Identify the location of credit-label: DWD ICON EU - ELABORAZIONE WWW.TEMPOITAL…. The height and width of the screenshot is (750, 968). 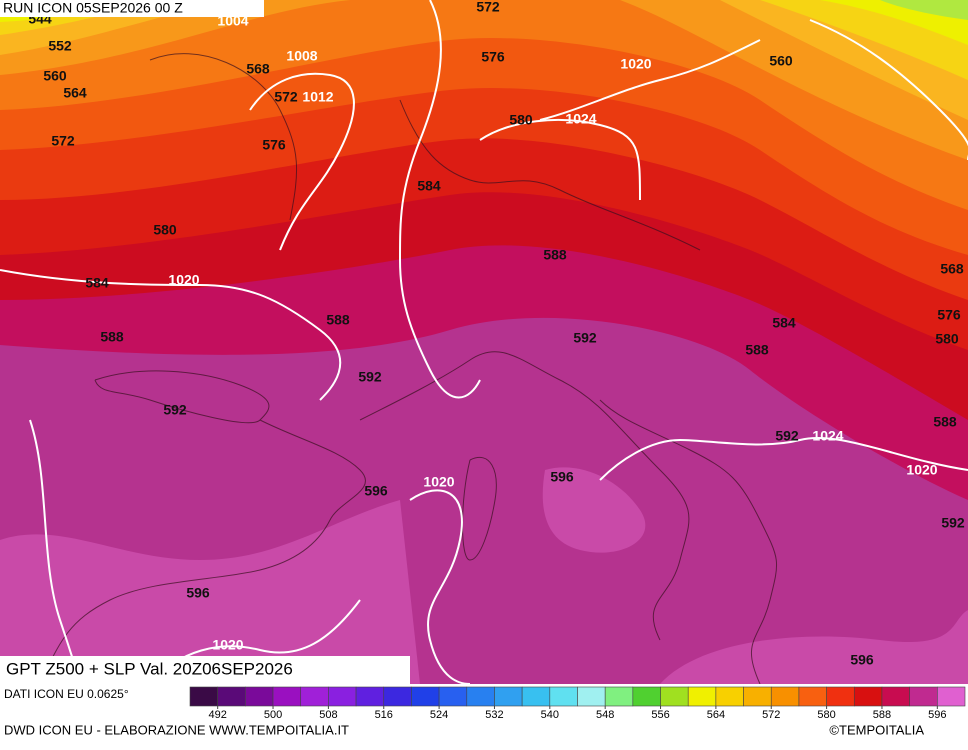
(176, 729).